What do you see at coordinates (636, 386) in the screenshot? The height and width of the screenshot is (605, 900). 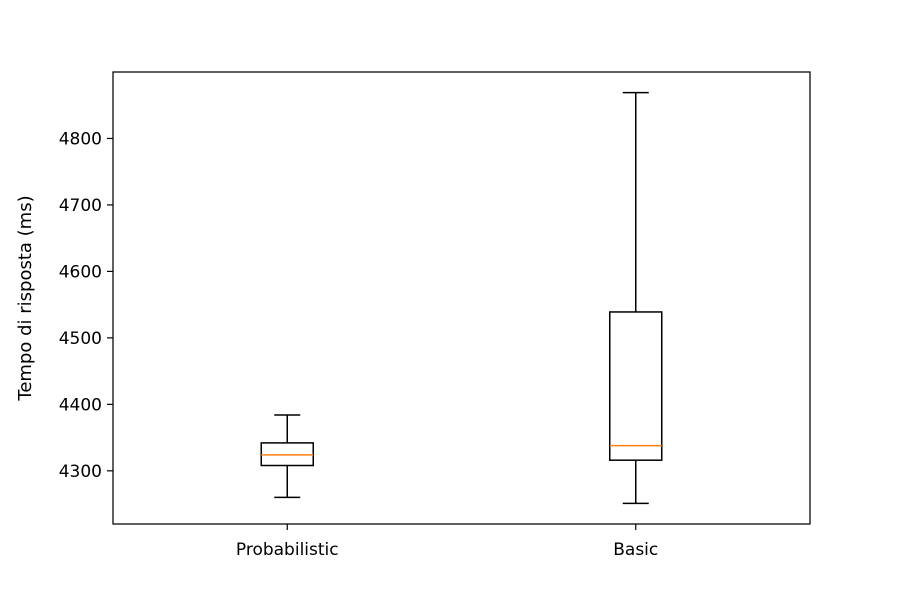 I see `iqr-box` at bounding box center [636, 386].